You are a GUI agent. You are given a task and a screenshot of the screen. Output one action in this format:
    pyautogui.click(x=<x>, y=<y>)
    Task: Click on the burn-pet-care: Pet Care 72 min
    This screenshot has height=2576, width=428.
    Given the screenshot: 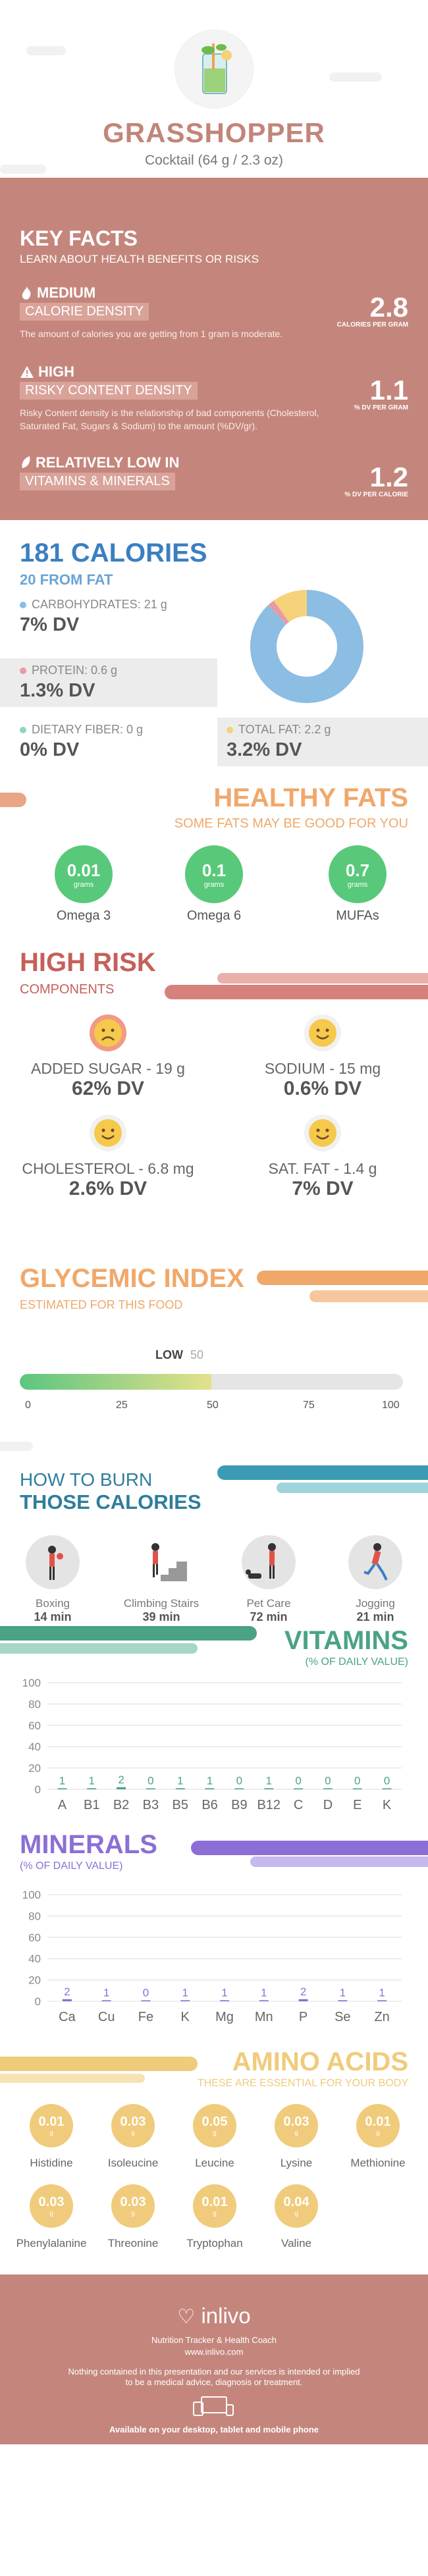 What is the action you would take?
    pyautogui.click(x=269, y=1580)
    